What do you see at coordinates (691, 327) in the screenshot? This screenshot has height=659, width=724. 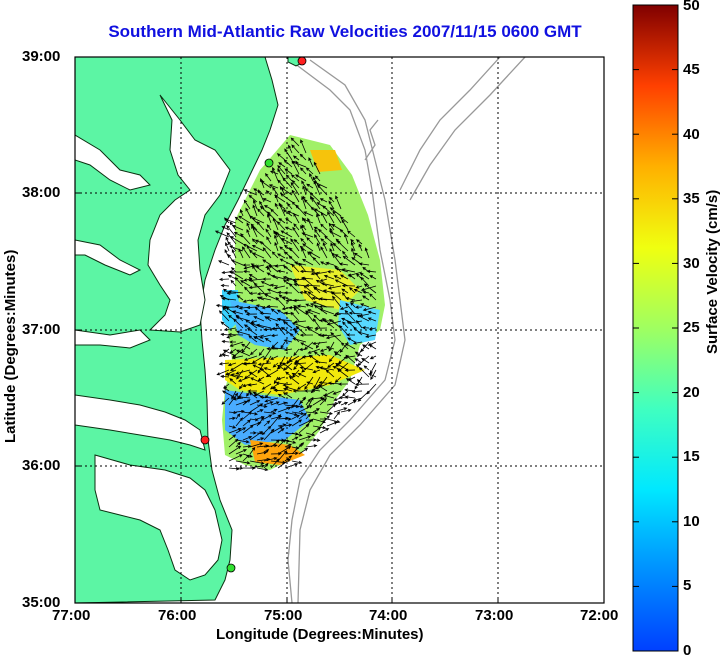 I see `colorbar-tick-label: 25` at bounding box center [691, 327].